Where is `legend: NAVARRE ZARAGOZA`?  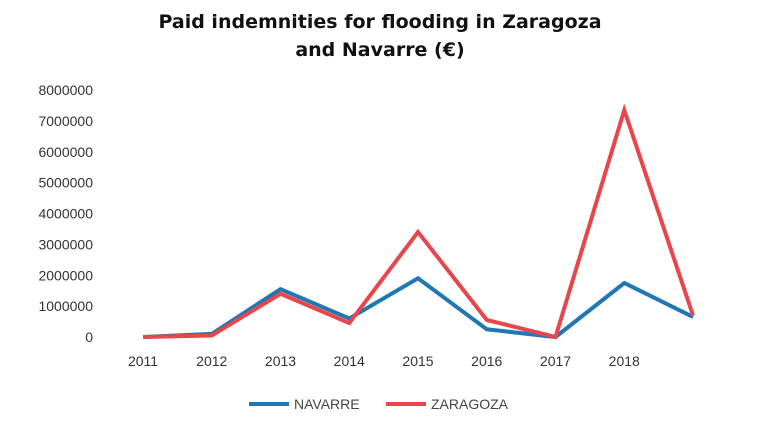
legend: NAVARRE ZARAGOZA is located at coordinates (379, 404).